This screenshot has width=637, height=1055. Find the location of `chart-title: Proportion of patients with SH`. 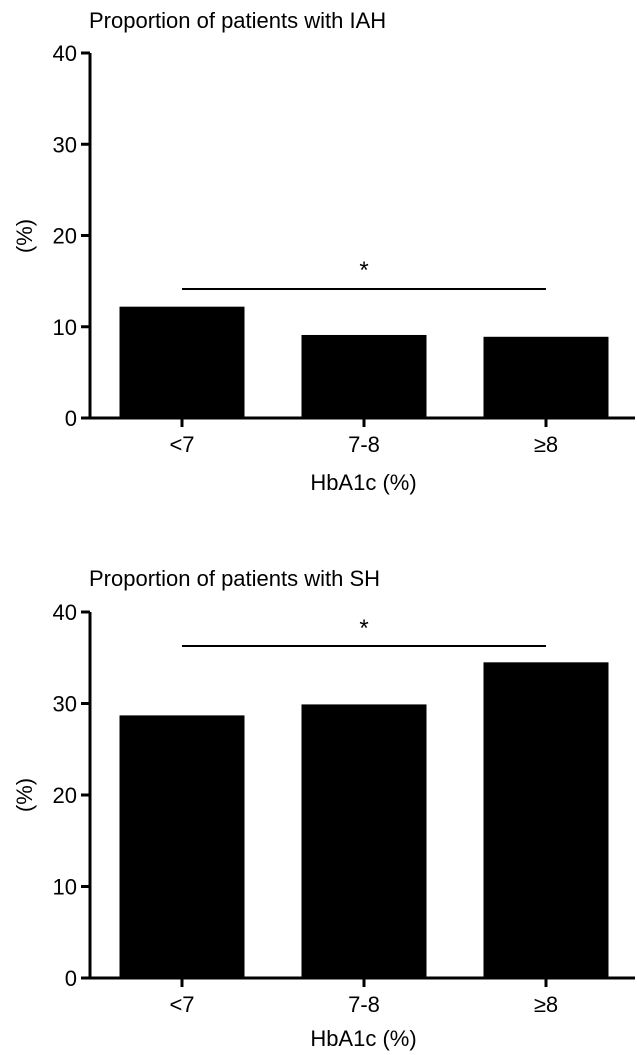

chart-title: Proportion of patients with SH is located at coordinates (234, 578).